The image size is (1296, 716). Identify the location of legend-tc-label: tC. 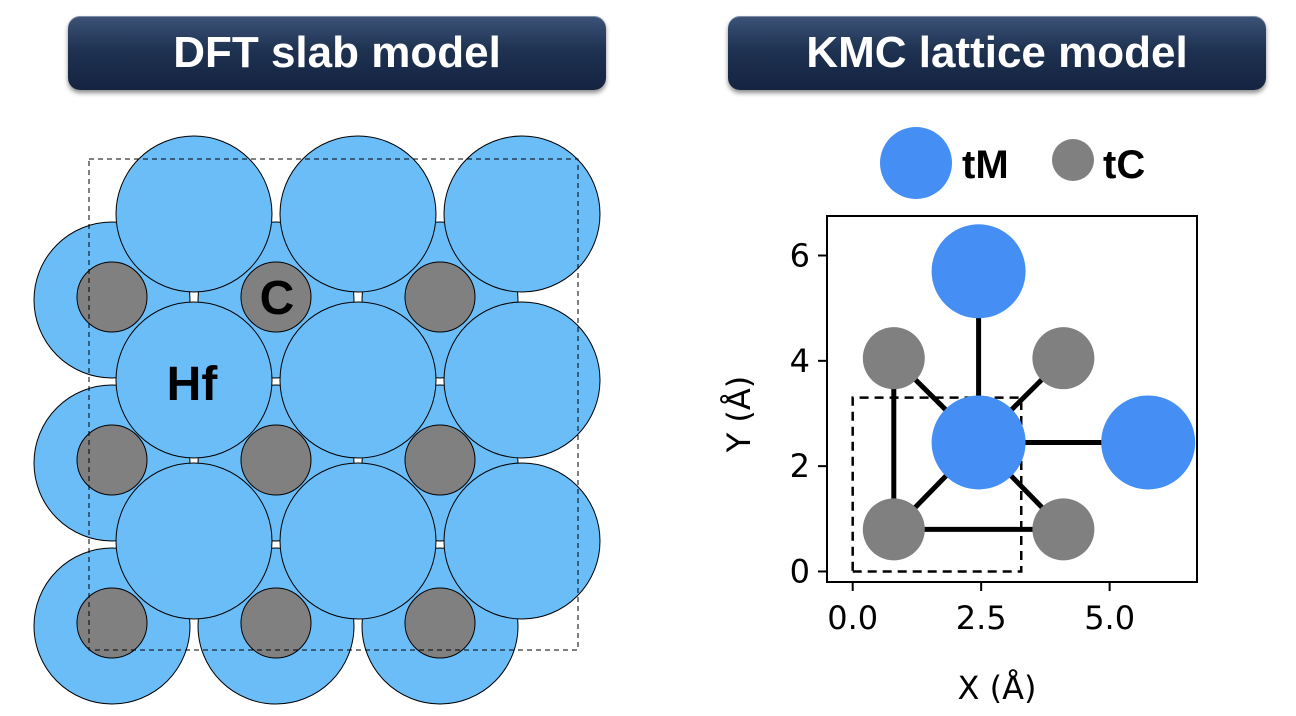
(1124, 165).